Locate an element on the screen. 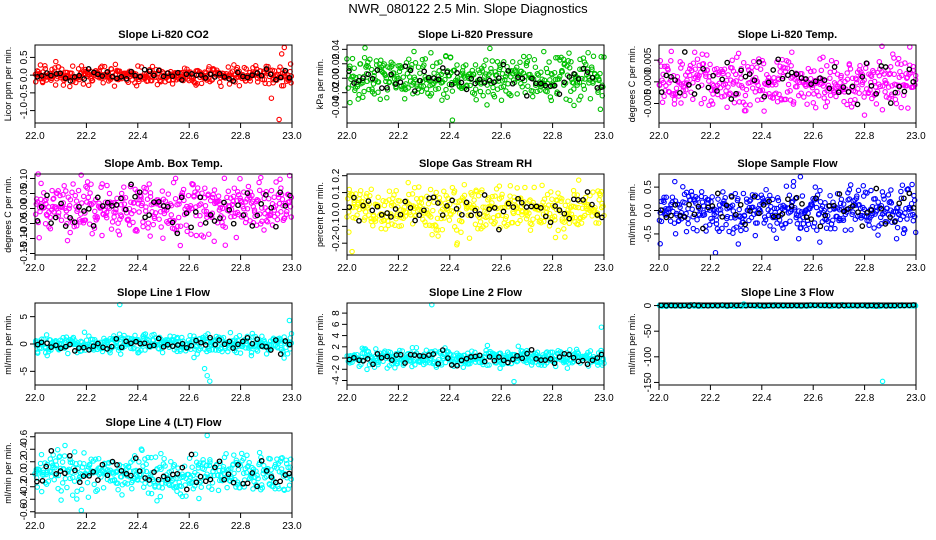 The width and height of the screenshot is (936, 540). y-tick-label: -4 is located at coordinates (336, 380).